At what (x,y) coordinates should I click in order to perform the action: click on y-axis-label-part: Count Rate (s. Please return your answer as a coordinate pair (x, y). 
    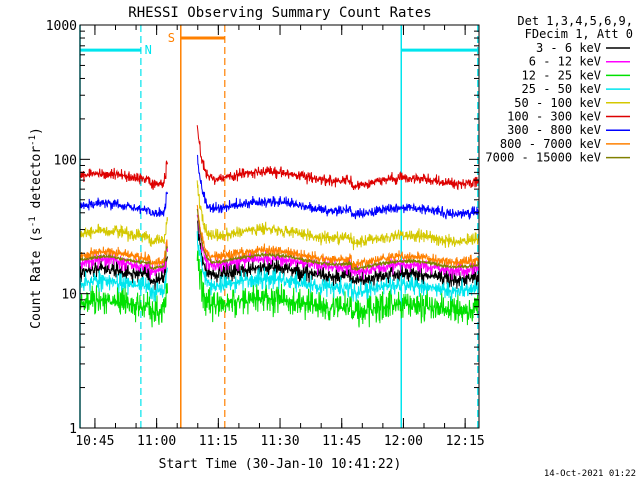
    Looking at the image, I should click on (36, 278).